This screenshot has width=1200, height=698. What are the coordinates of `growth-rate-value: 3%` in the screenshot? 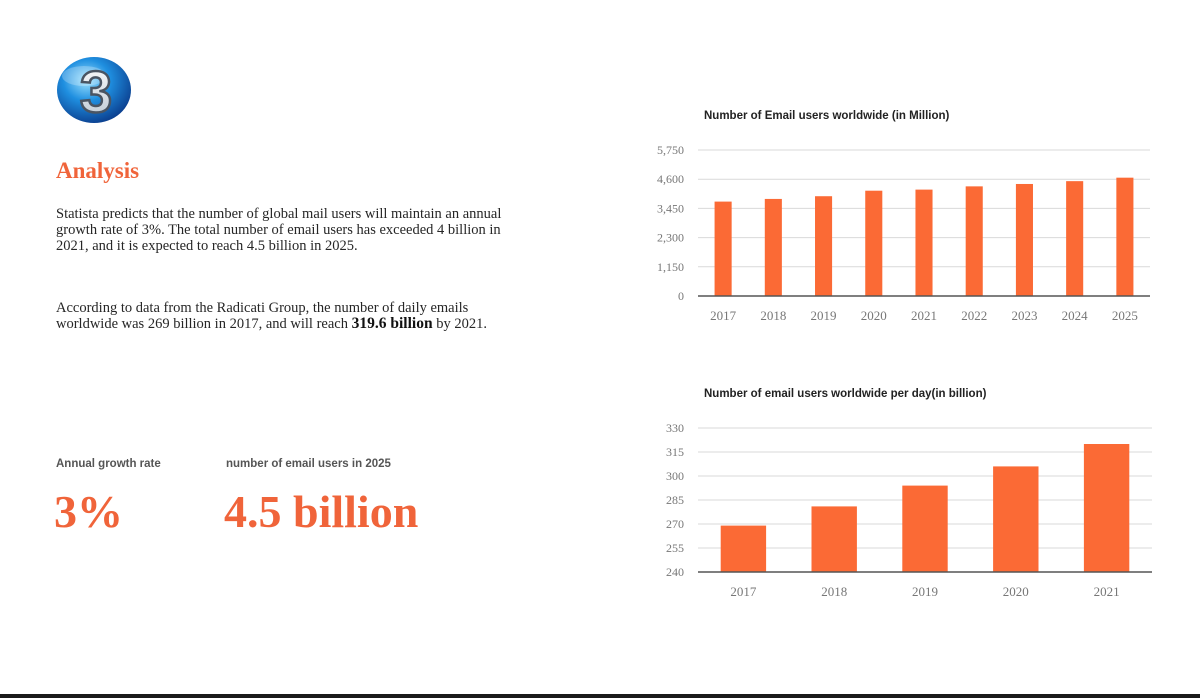 It's located at (88, 511).